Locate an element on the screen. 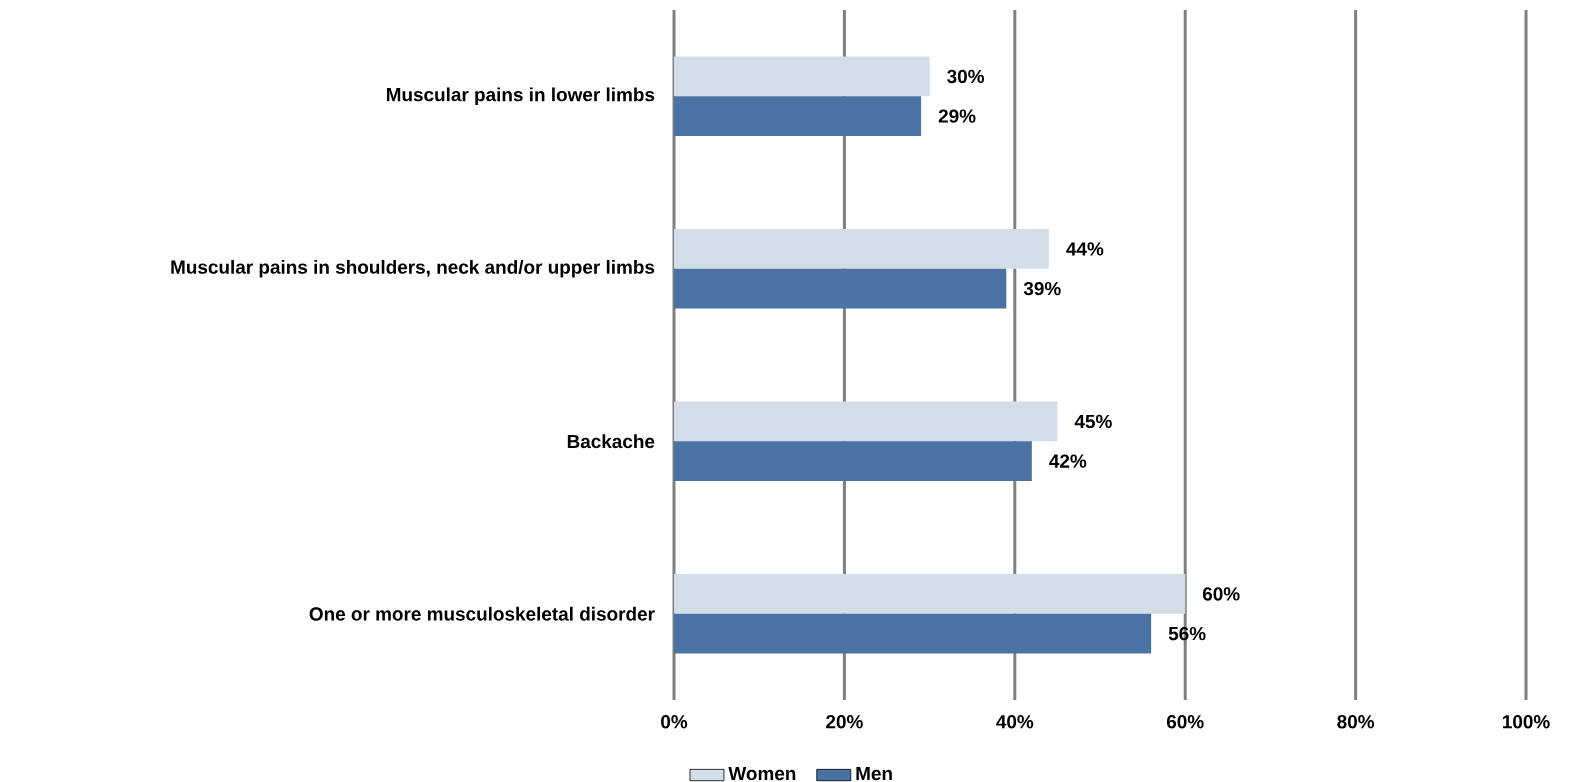 Image resolution: width=1586 pixels, height=782 pixels. data-label: 42% is located at coordinates (1068, 461).